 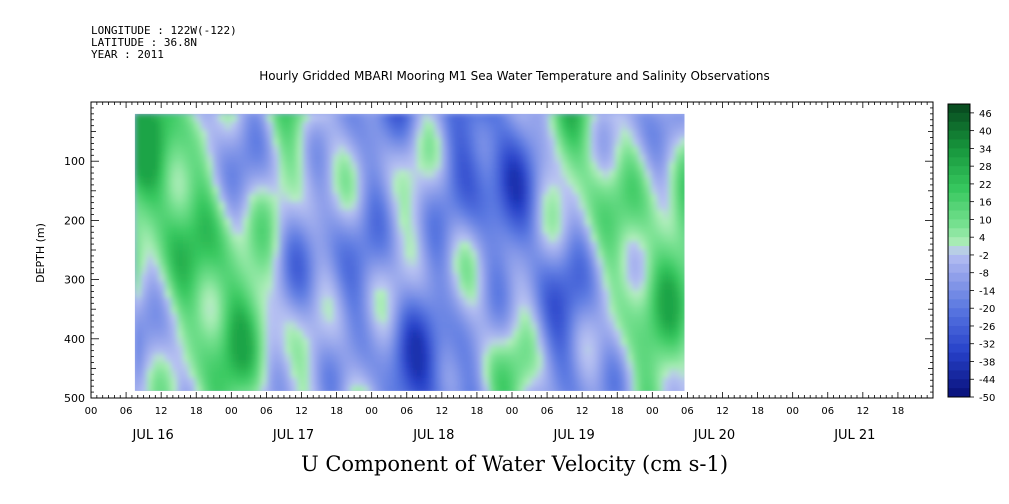 What do you see at coordinates (985, 167) in the screenshot?
I see `colorbar-label: 28` at bounding box center [985, 167].